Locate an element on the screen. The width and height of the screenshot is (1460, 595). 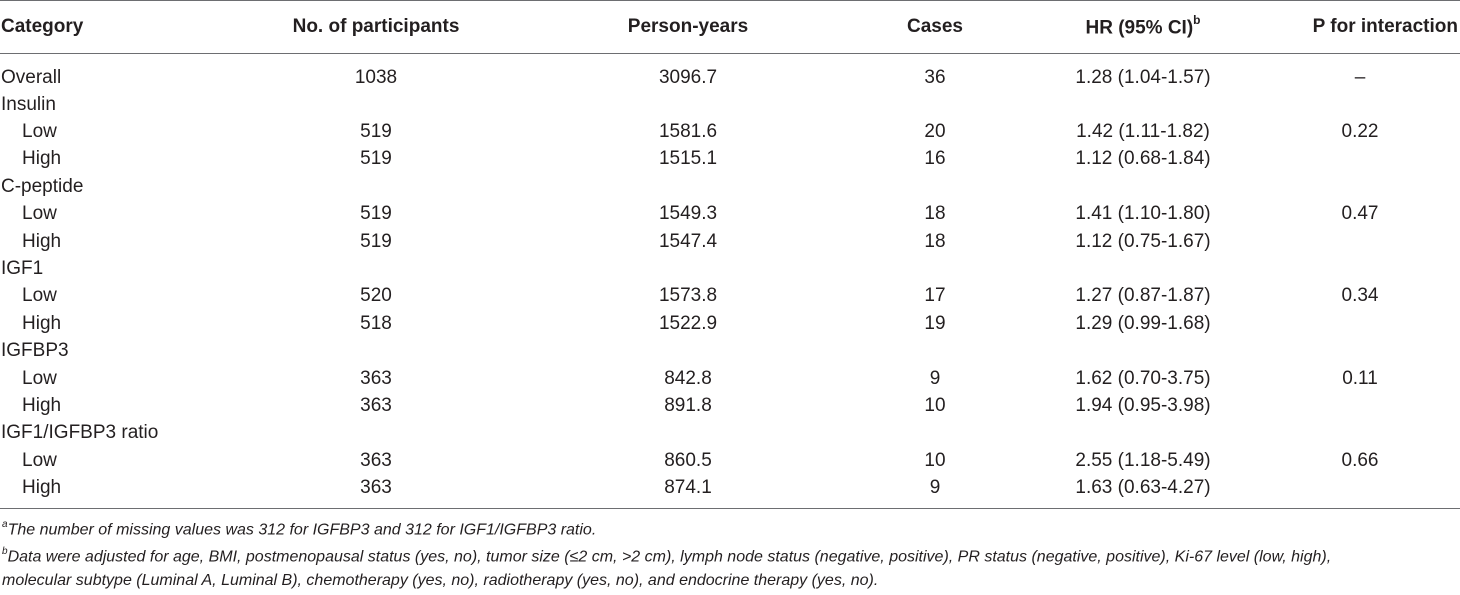
table-row: High 363 874.1 9 1.63 (0.63-4.27) is located at coordinates (730, 491).